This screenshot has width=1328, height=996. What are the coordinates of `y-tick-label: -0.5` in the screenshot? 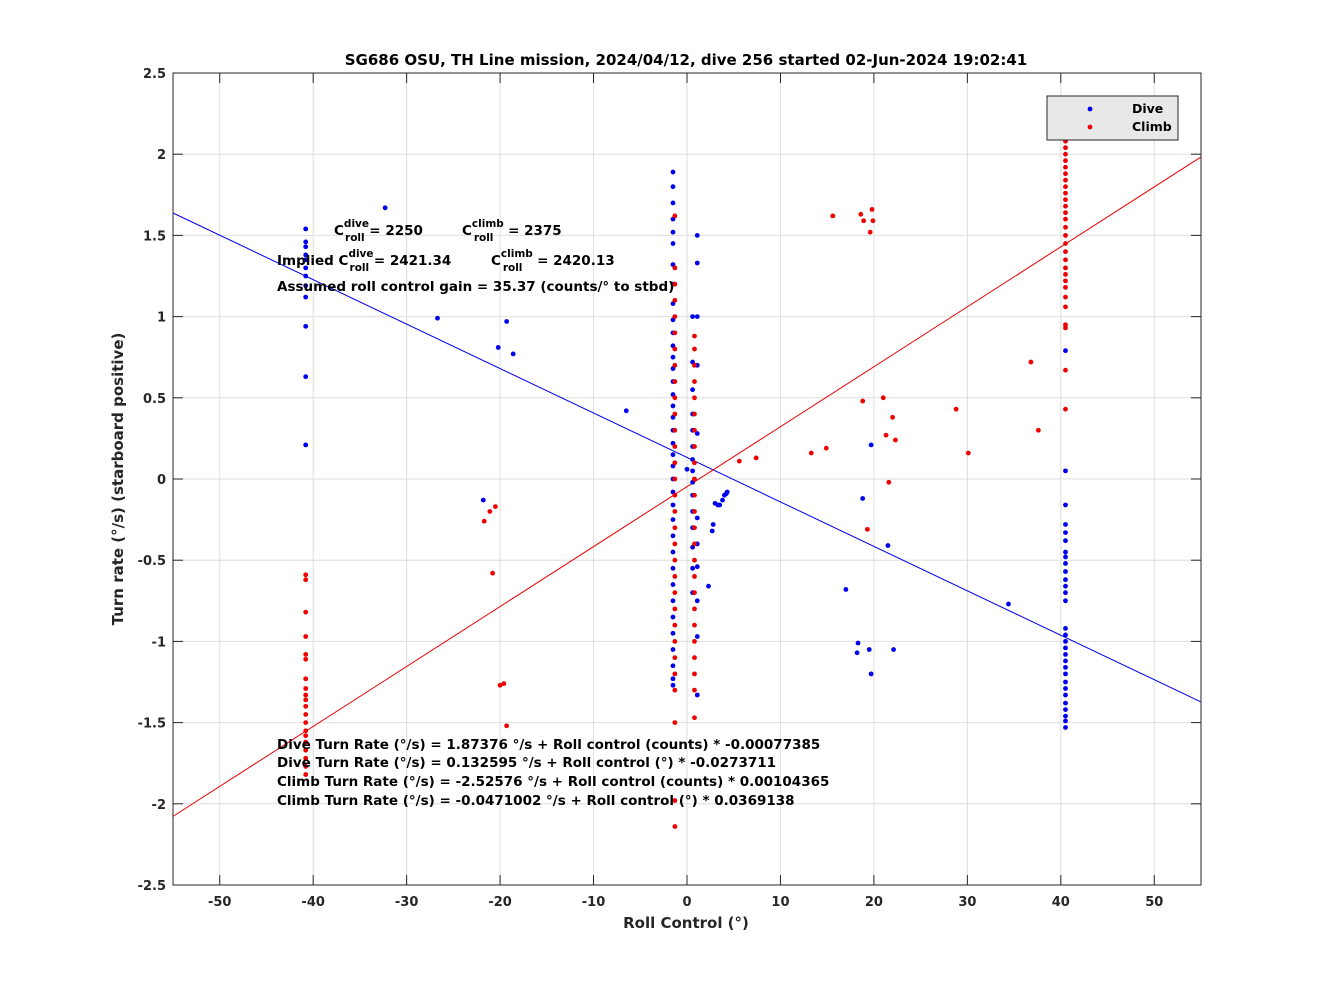 It's located at (152, 561).